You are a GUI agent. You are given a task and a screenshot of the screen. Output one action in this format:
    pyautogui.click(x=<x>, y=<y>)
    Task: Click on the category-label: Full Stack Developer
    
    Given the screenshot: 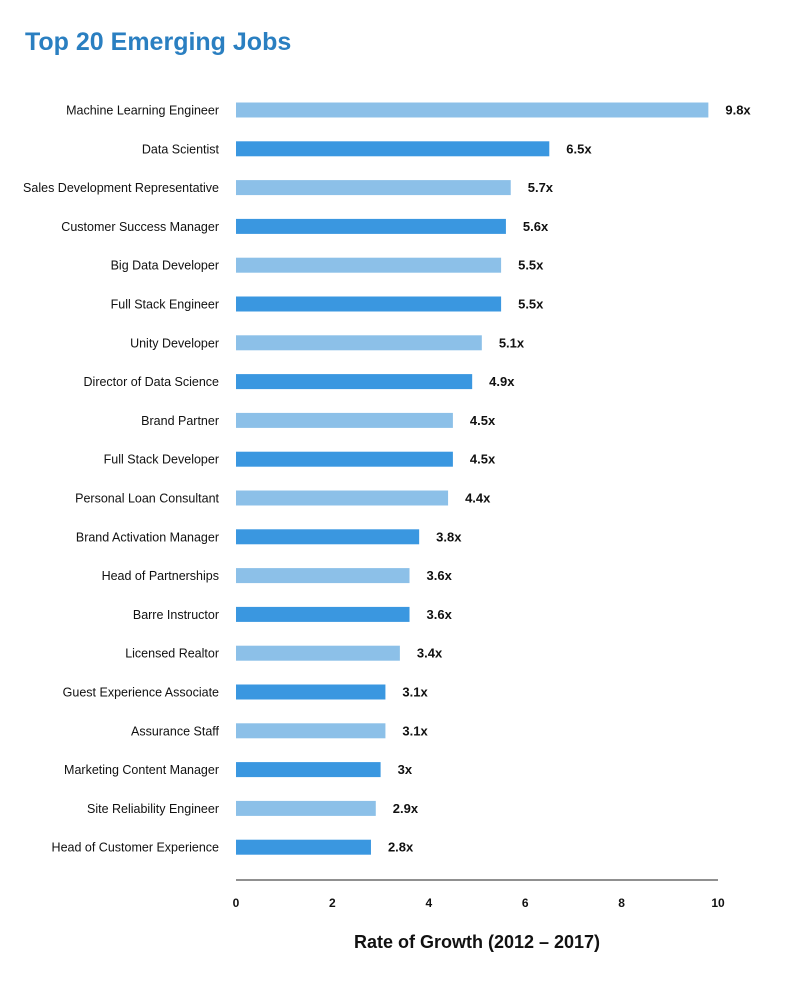 What is the action you would take?
    pyautogui.click(x=161, y=460)
    